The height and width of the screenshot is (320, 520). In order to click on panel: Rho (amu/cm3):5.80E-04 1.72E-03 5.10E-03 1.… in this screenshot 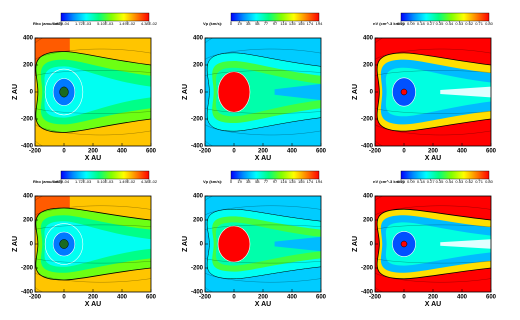, I will do `click(85, 87)`.